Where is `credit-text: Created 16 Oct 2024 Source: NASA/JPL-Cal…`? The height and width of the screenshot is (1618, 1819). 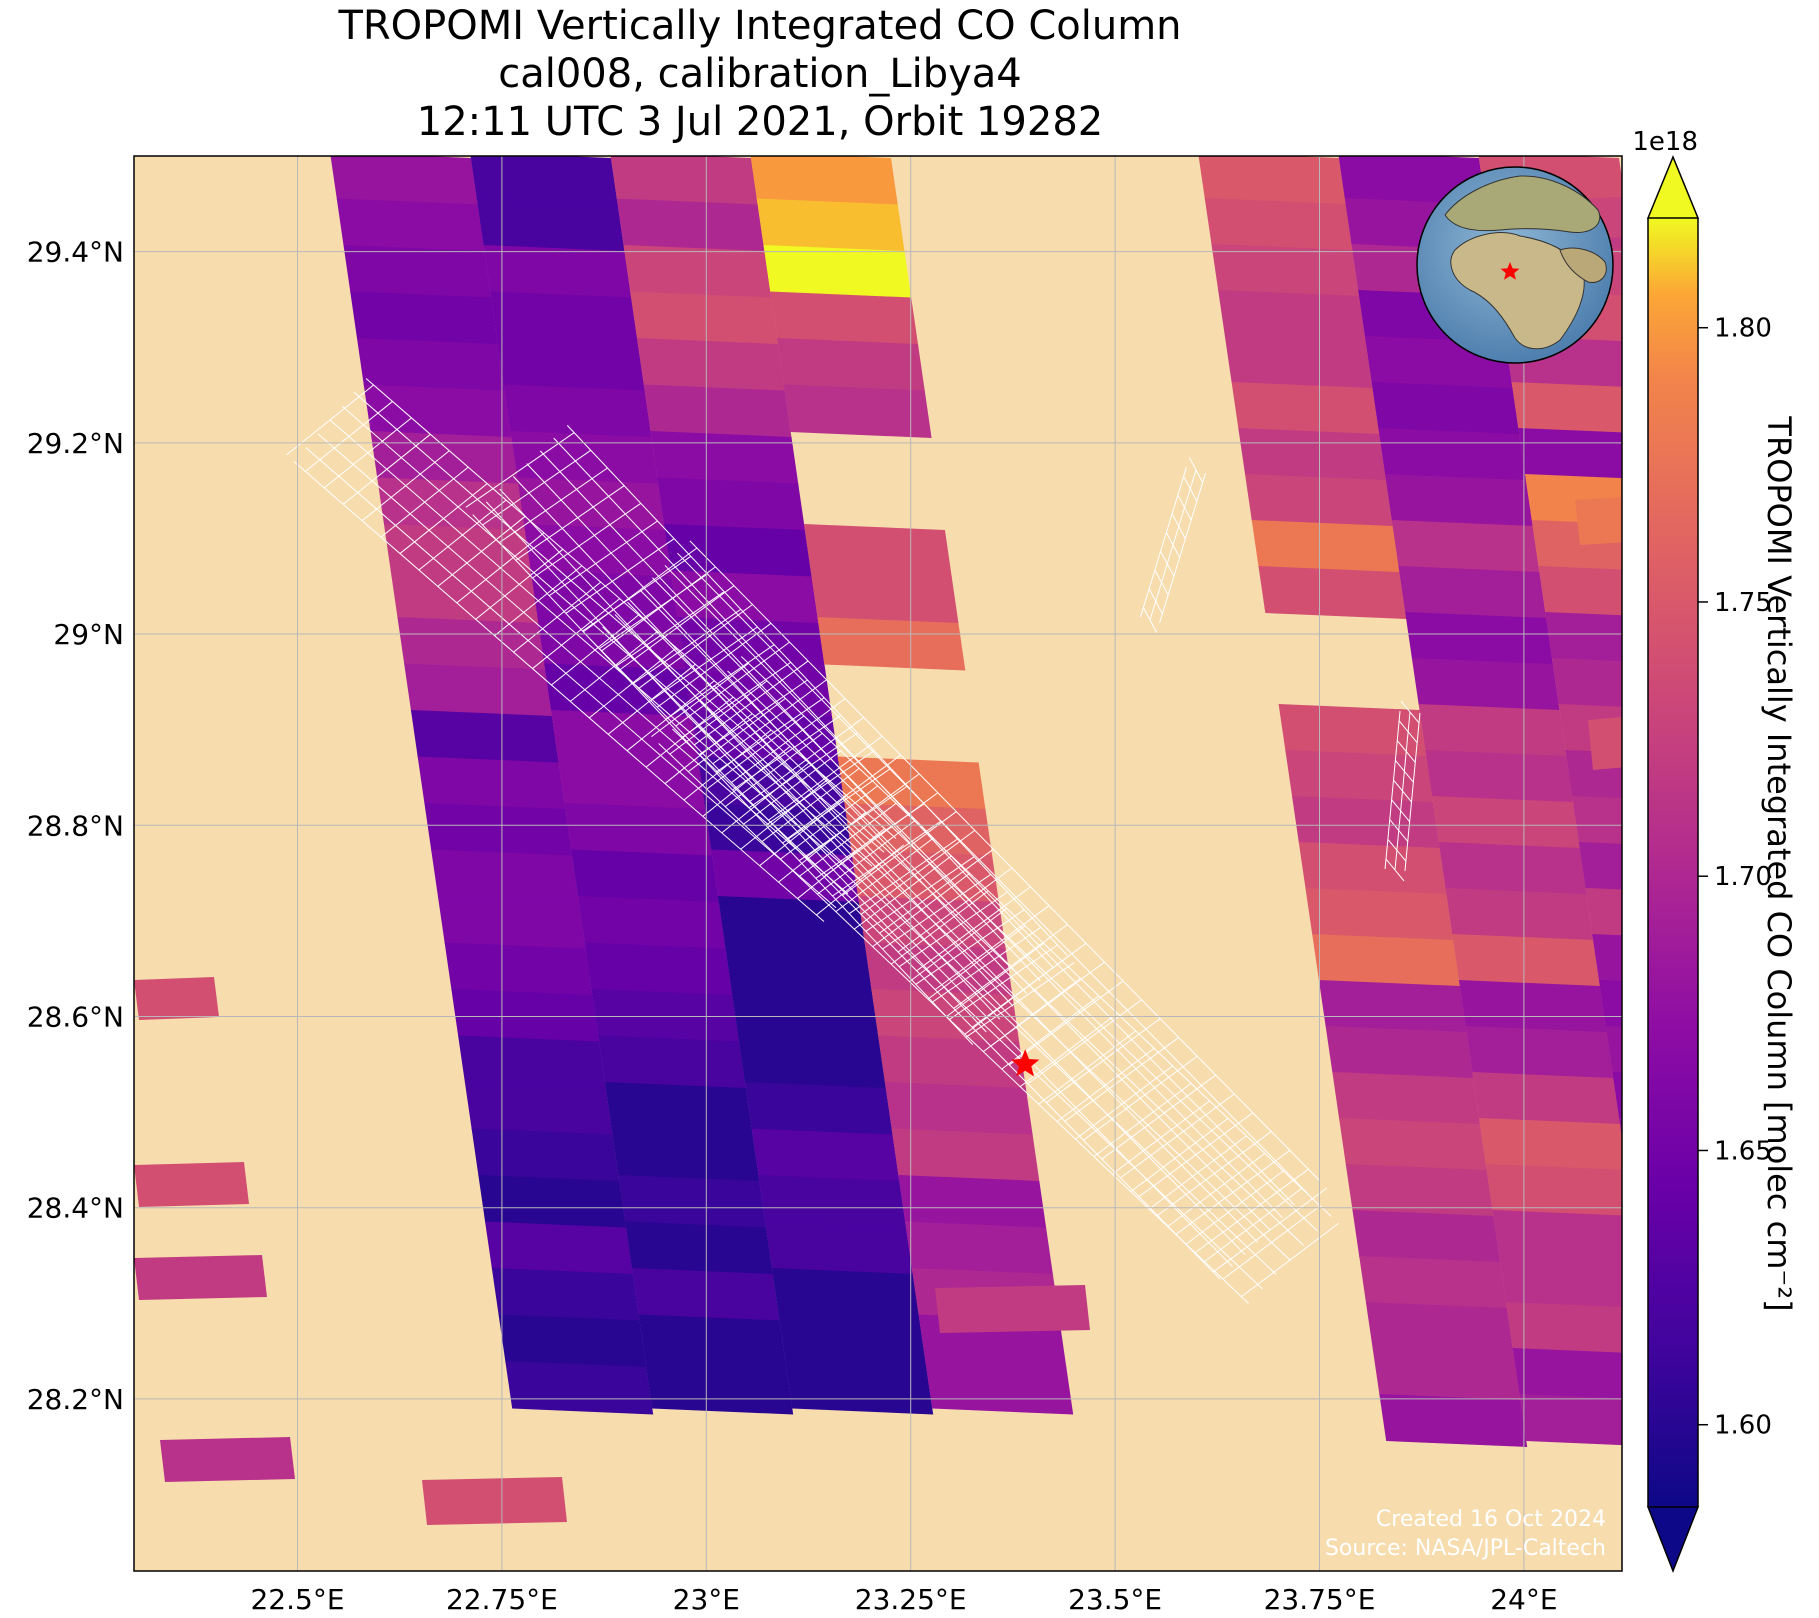 credit-text: Created 16 Oct 2024 Source: NASA/JPL-Cal… is located at coordinates (1465, 1534).